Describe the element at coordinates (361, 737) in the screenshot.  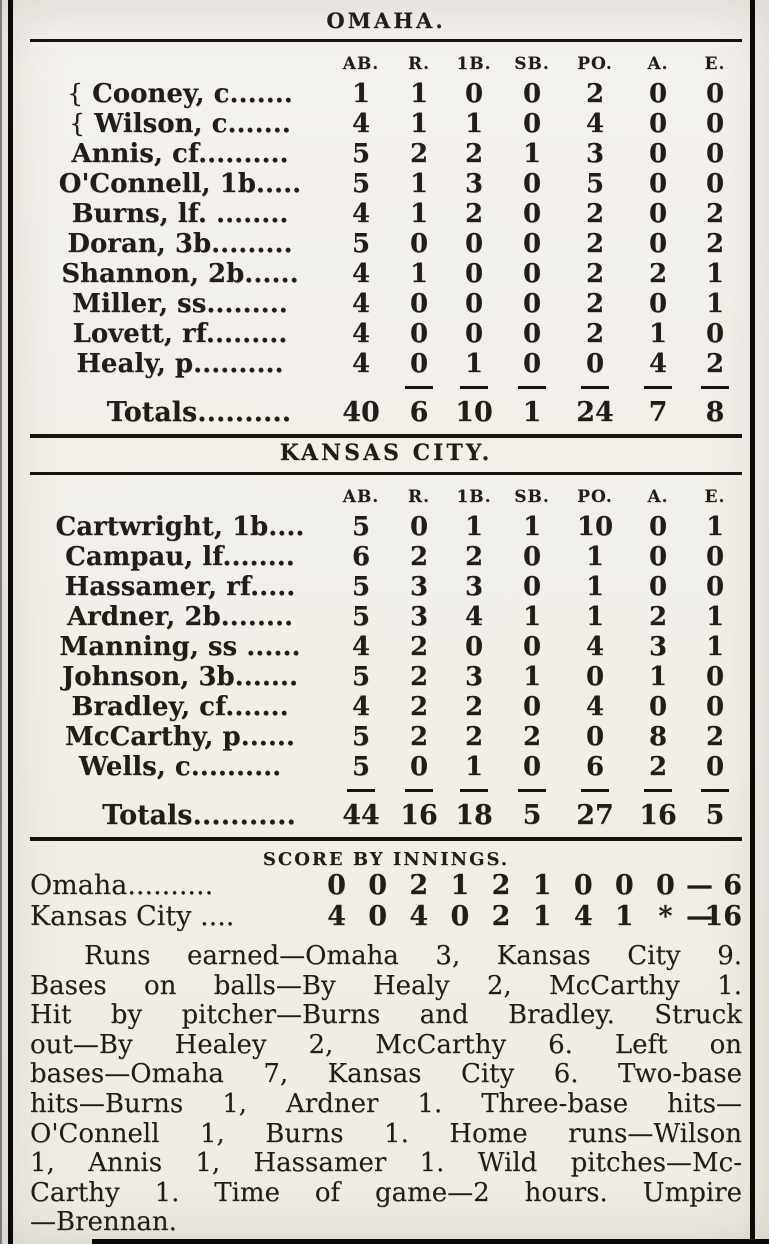
I see `stat-ab: 5` at that location.